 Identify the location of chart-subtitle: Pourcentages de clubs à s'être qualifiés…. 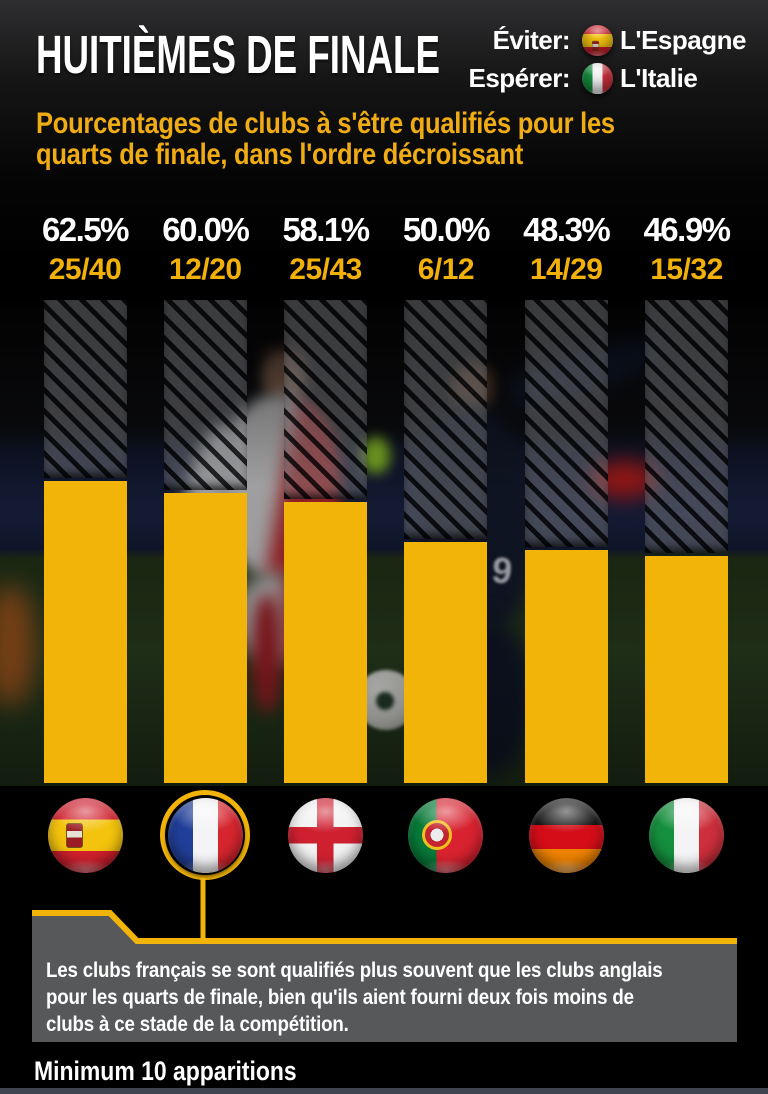
(325, 139).